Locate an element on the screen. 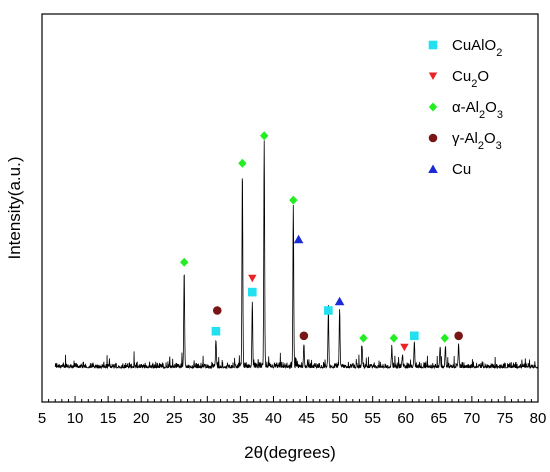 The height and width of the screenshot is (472, 550). x-tick-label: 55 is located at coordinates (372, 418).